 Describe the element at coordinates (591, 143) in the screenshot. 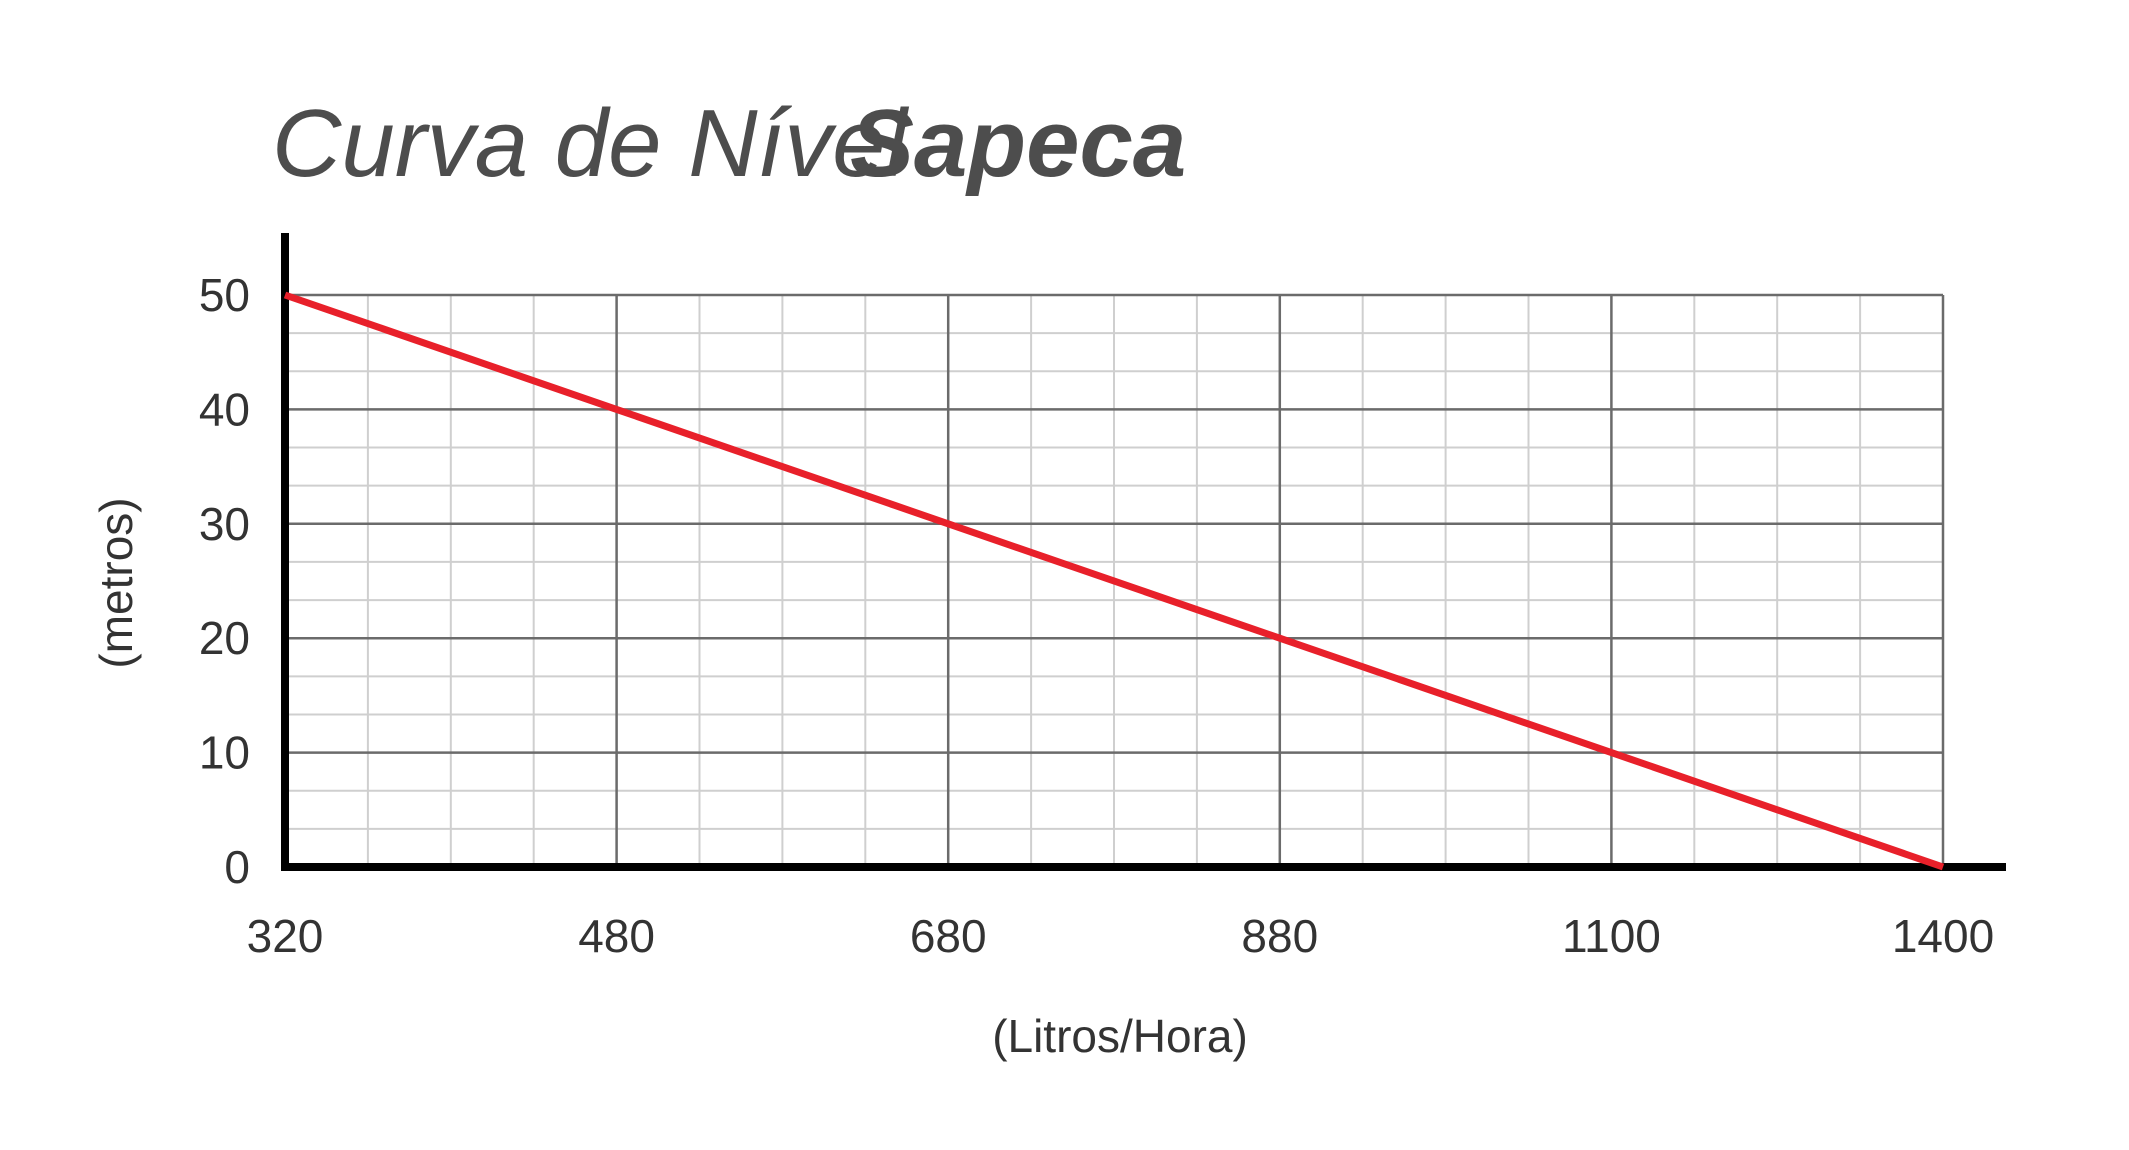

I see `chart-title: Curva de Nível` at that location.